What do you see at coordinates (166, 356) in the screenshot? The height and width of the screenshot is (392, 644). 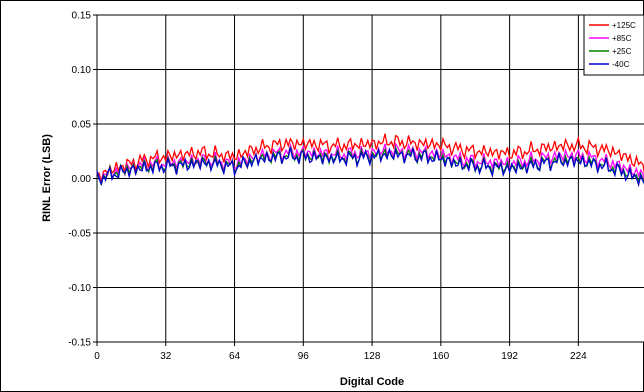 I see `x-tick-label: 32` at bounding box center [166, 356].